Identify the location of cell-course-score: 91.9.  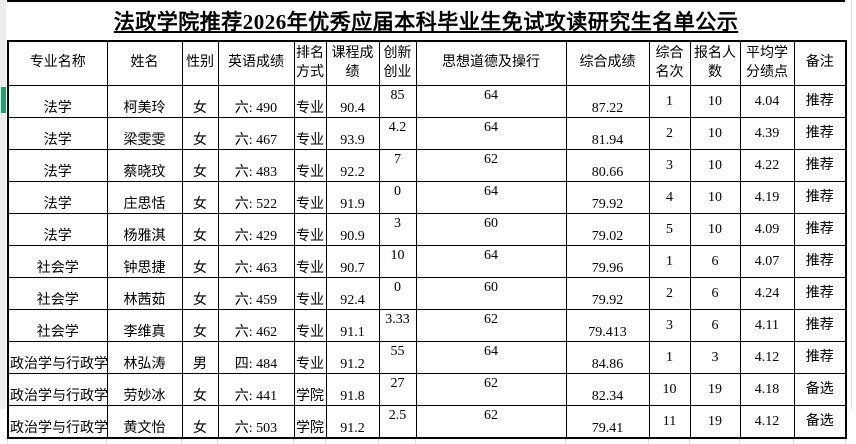
(352, 197).